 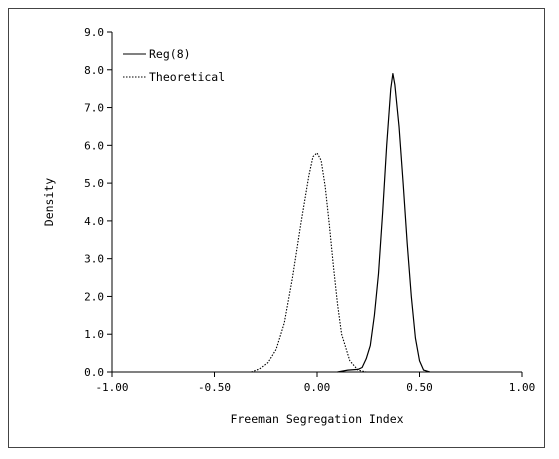 I want to click on y-tick-label: 5.0, so click(x=94, y=183).